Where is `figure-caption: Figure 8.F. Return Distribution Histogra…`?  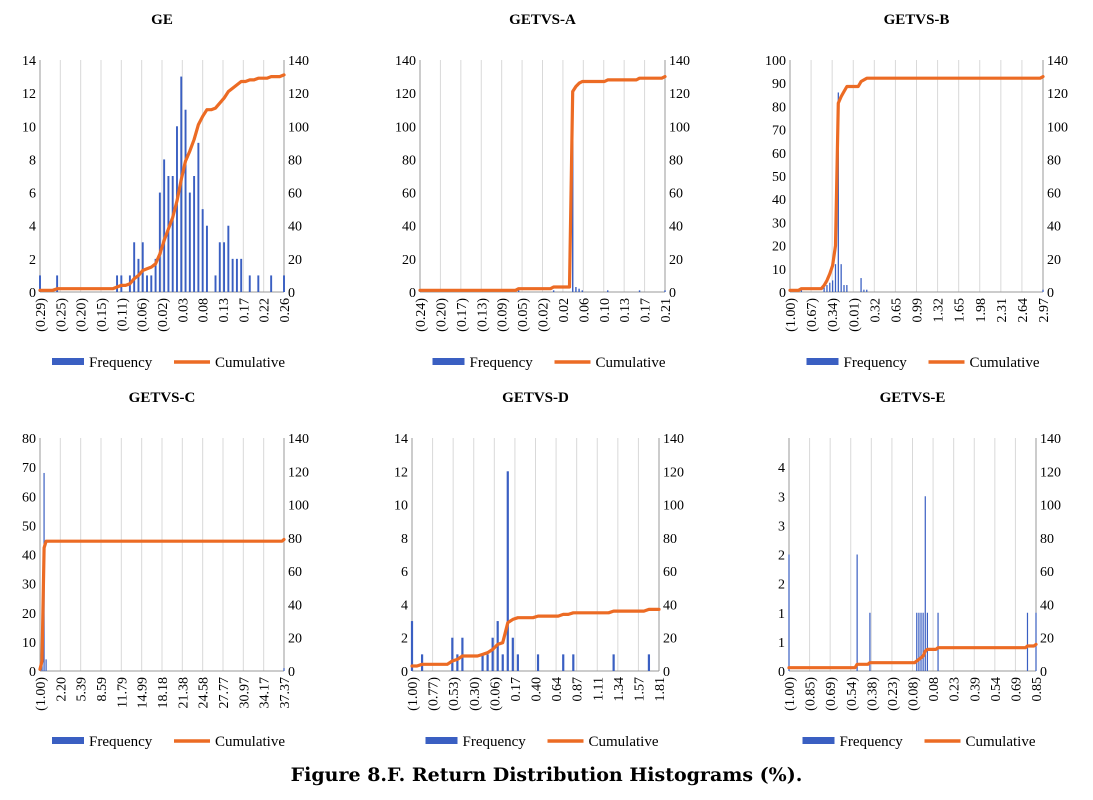 figure-caption: Figure 8.F. Return Distribution Histogra… is located at coordinates (546, 775).